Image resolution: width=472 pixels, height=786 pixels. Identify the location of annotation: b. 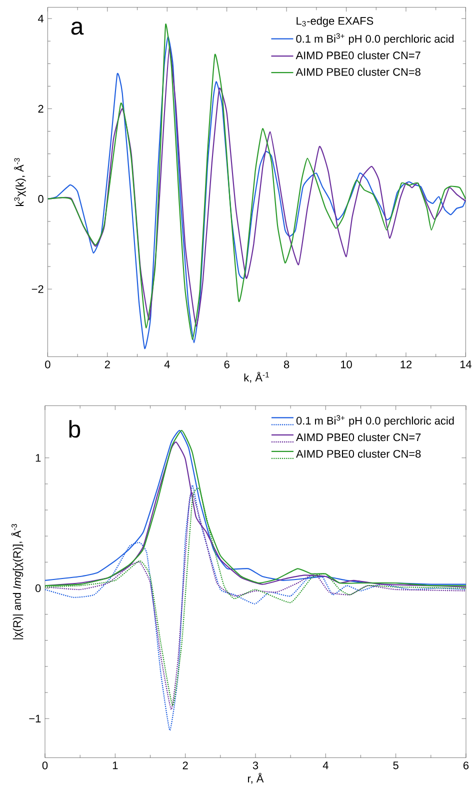
(74, 429).